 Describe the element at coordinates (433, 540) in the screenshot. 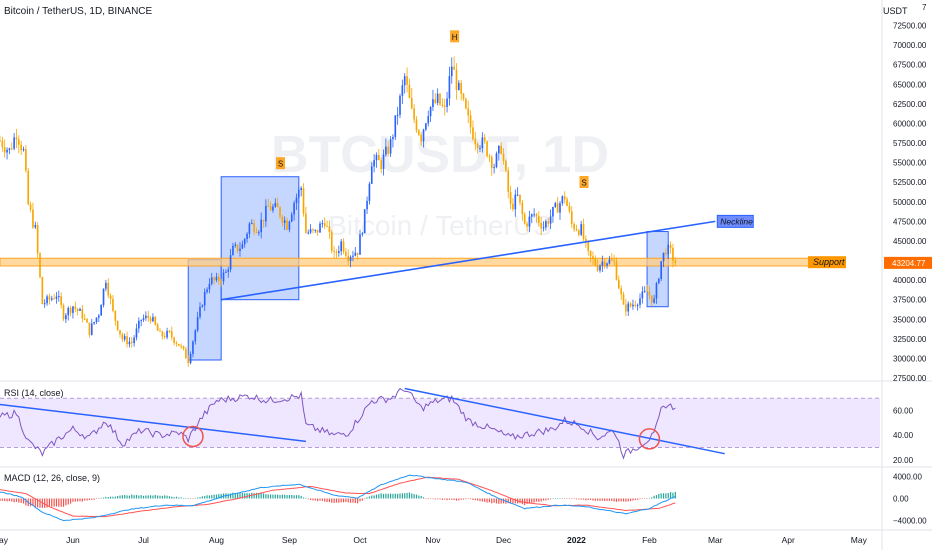

I see `time-tick-label: Nov` at that location.